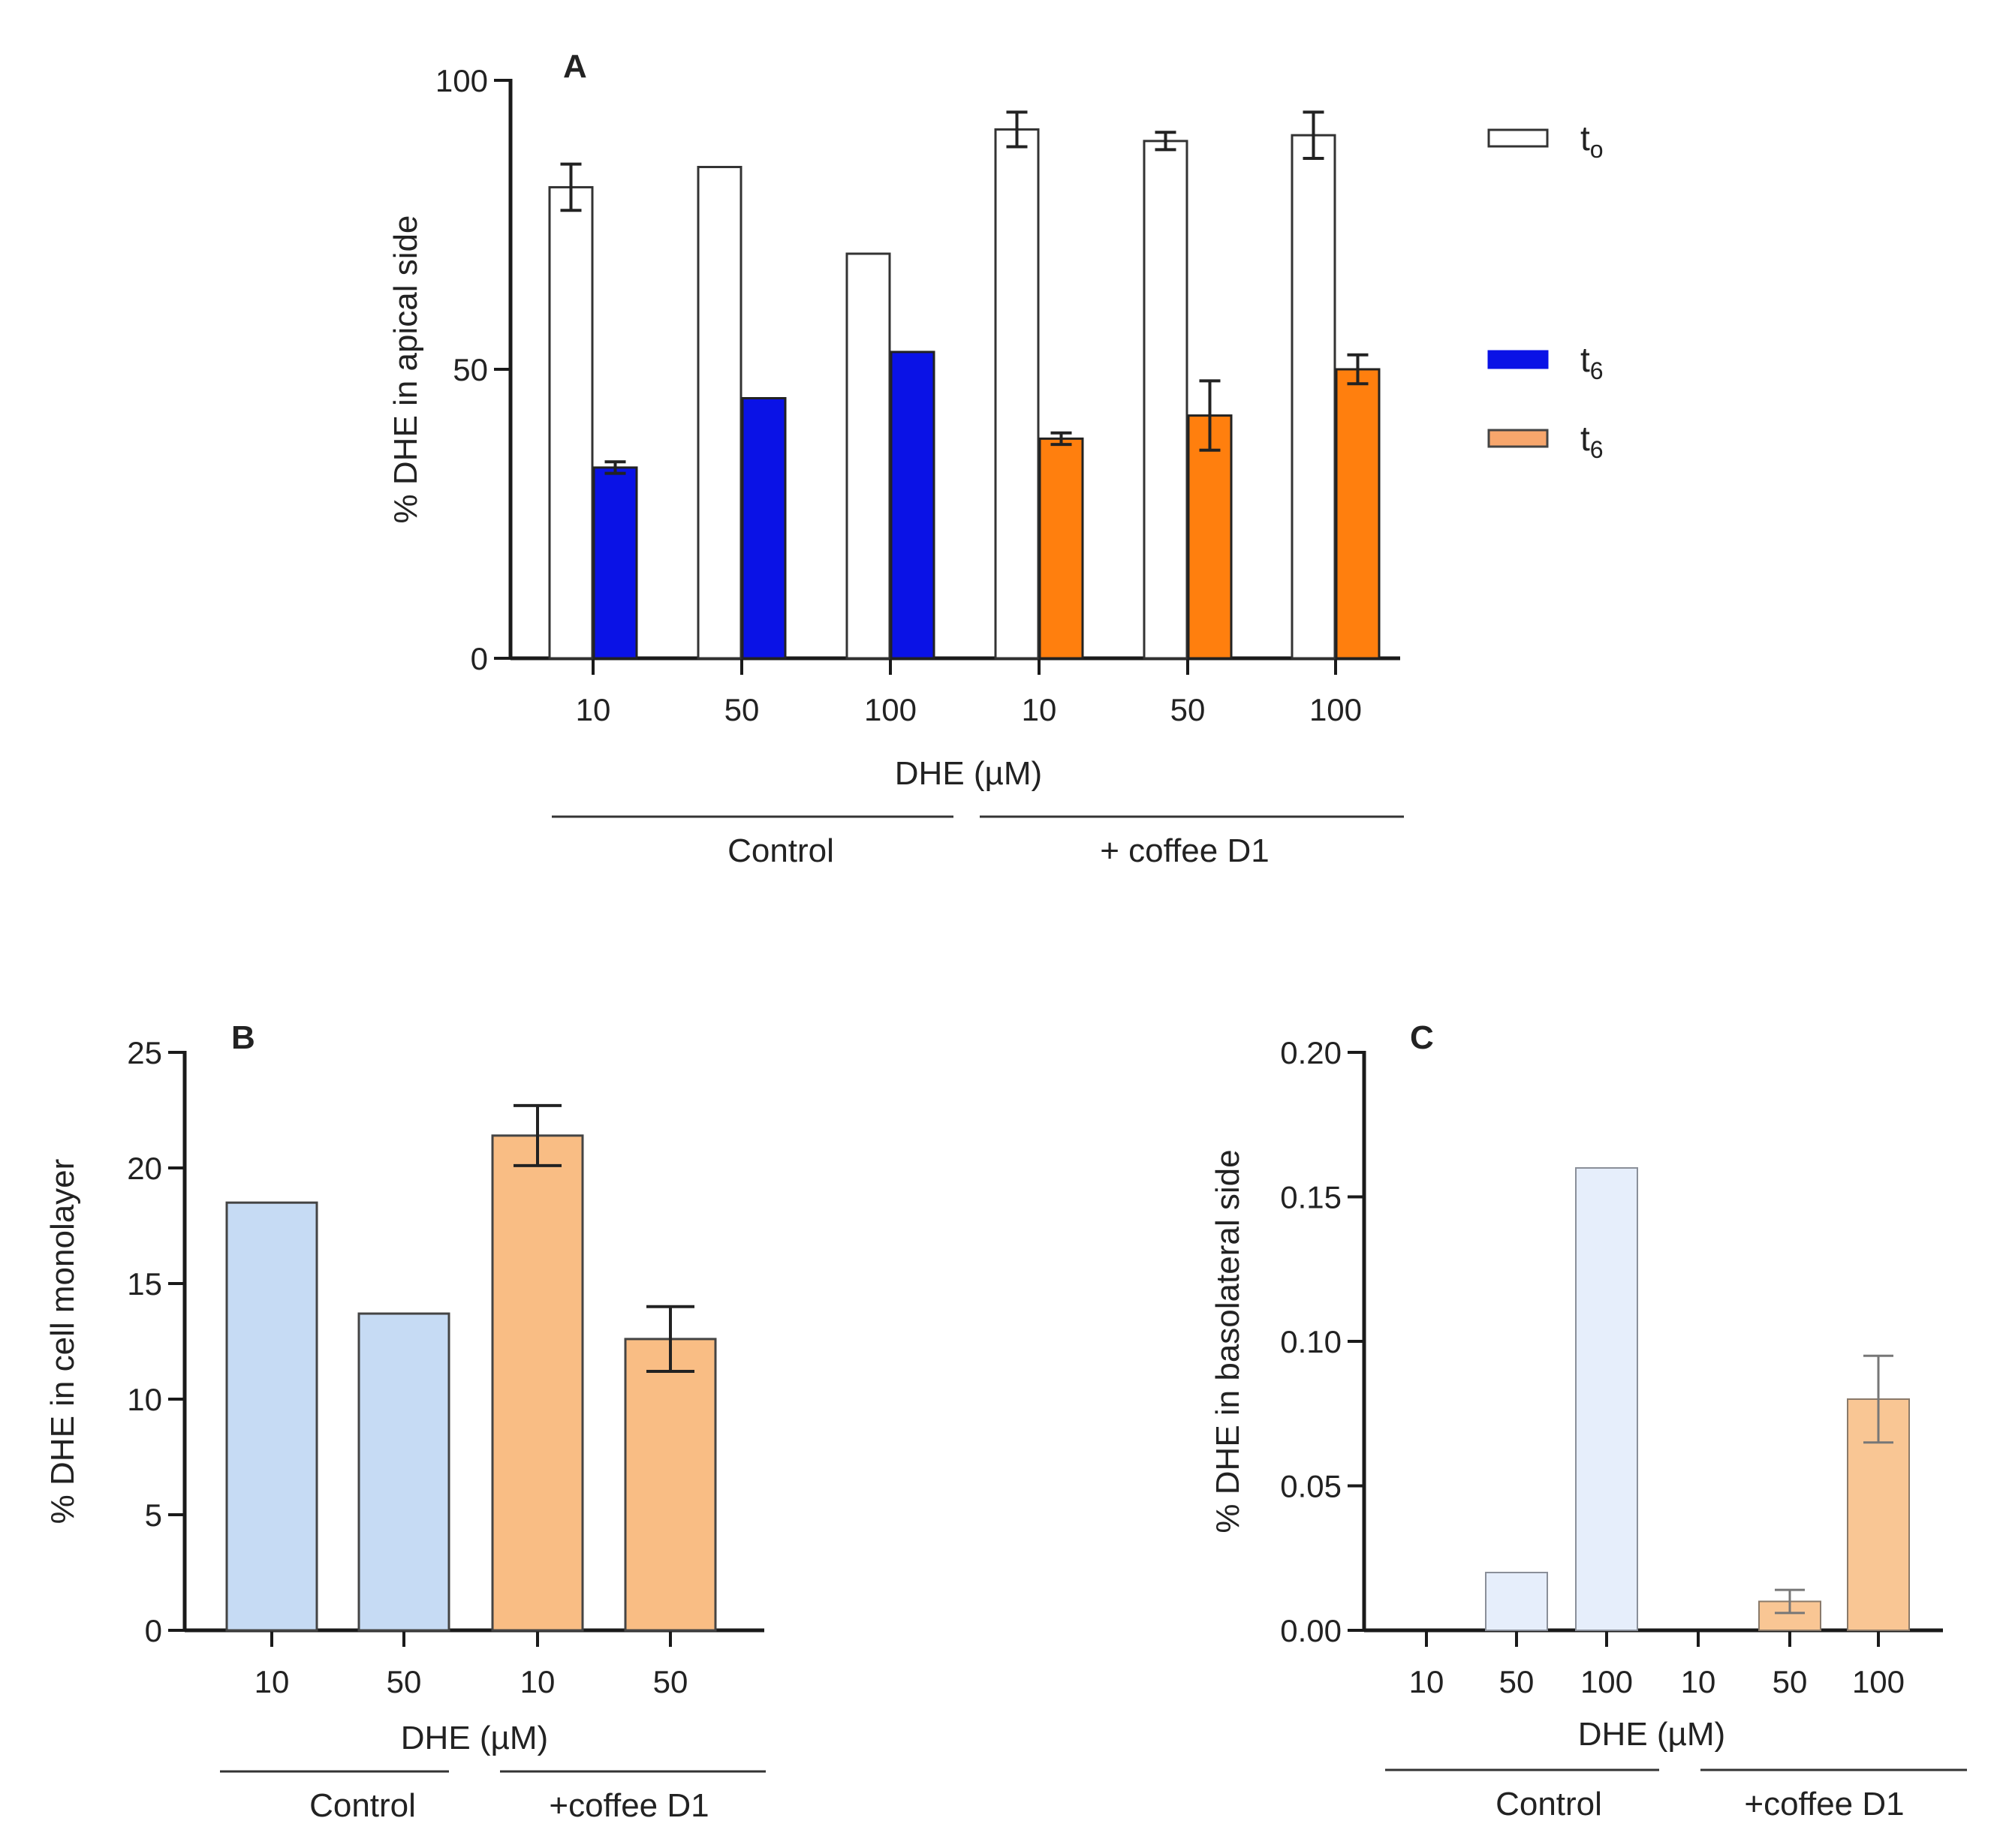 Image resolution: width=1997 pixels, height=1848 pixels. What do you see at coordinates (1651, 1734) in the screenshot?
I see `panel-c-x-axis-title: DHE (µM)` at bounding box center [1651, 1734].